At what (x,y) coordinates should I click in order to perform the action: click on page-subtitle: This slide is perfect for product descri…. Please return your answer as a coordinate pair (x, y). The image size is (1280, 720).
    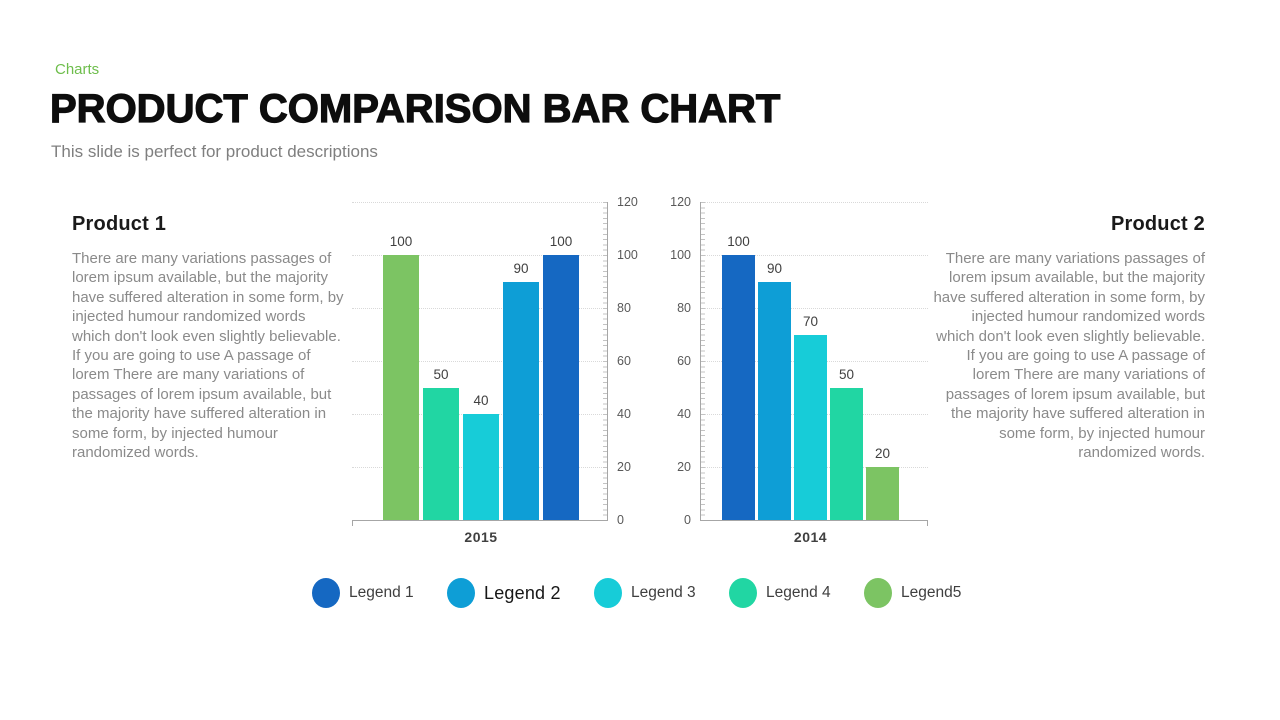
    Looking at the image, I should click on (214, 151).